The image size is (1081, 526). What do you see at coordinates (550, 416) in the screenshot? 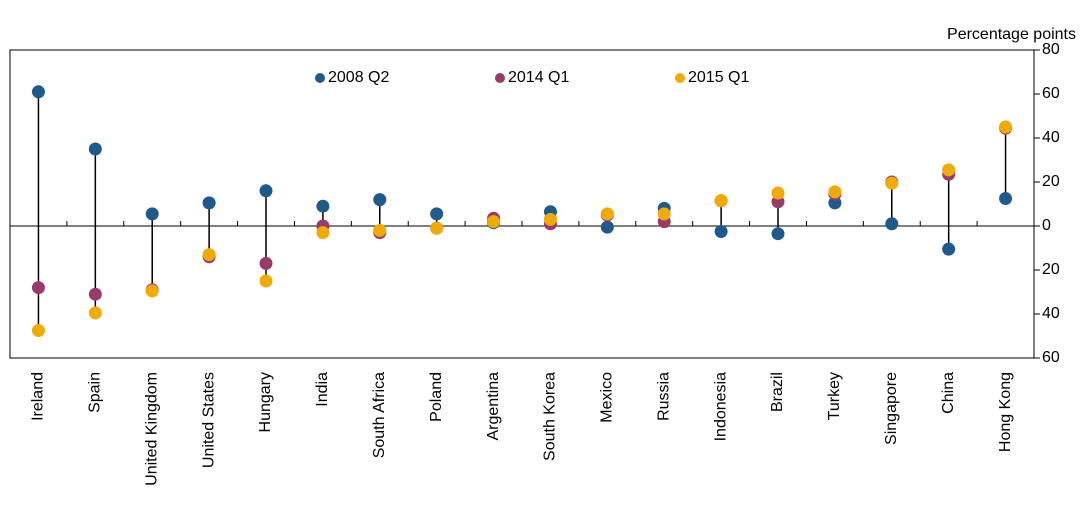
I see `x-tick-label: South Korea` at bounding box center [550, 416].